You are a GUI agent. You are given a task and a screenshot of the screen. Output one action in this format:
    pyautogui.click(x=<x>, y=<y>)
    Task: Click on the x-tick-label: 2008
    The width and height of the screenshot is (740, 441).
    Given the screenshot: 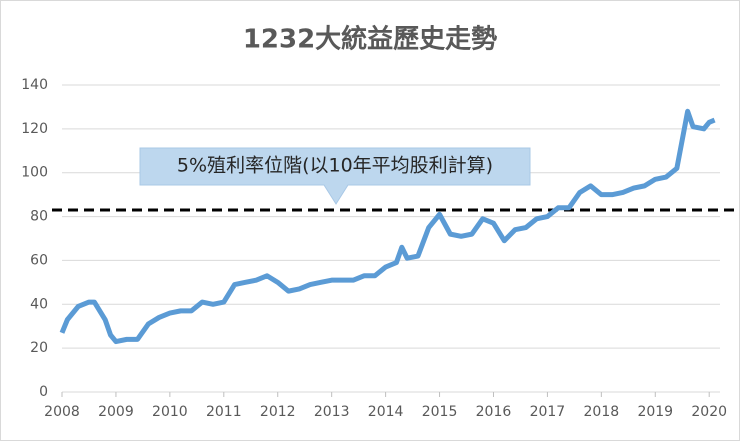 What is the action you would take?
    pyautogui.click(x=62, y=412)
    